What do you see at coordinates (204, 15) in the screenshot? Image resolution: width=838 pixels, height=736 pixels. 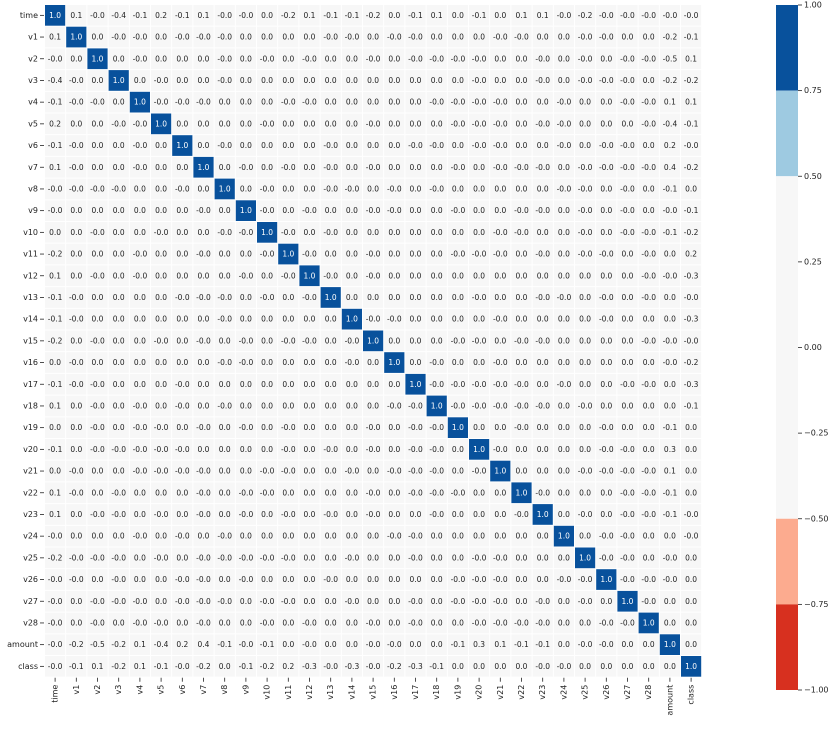 I see `cell-label-time-v7: 0.1` at bounding box center [204, 15].